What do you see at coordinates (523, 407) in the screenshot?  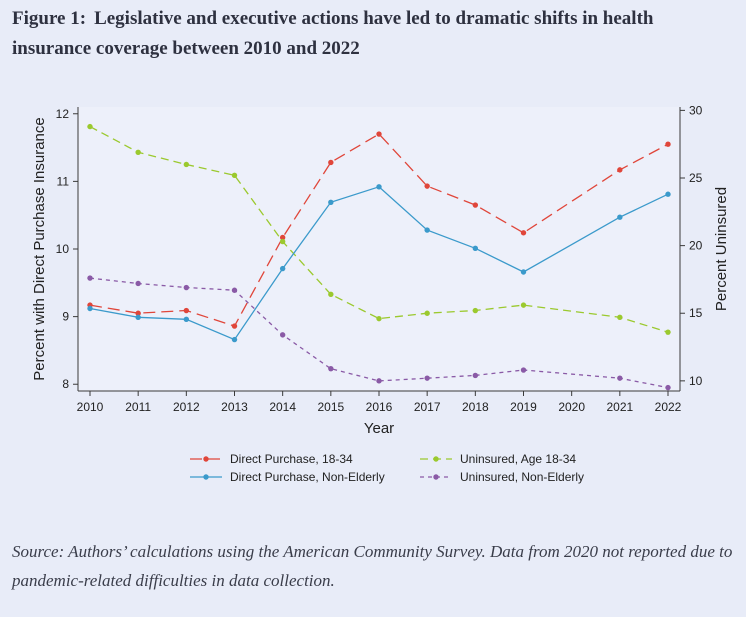 I see `x-tick-label: 2019` at bounding box center [523, 407].